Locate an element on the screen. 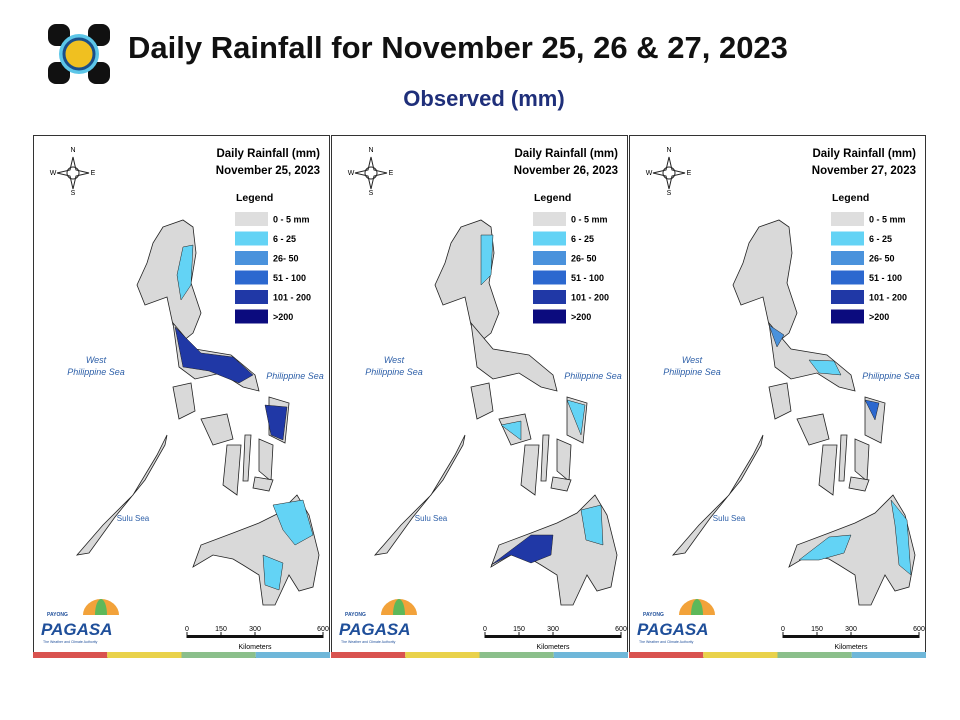 The image size is (960, 720). legend-label: 0 - 5 mm is located at coordinates (589, 220).